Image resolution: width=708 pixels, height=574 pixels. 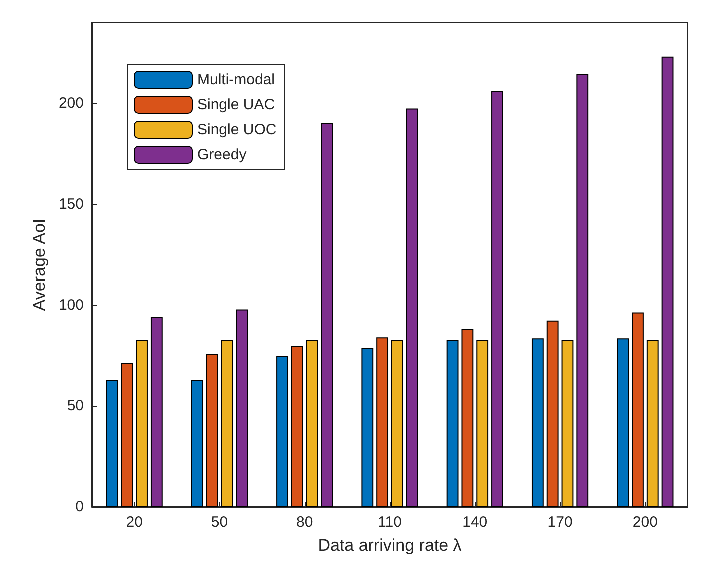 I want to click on x-tick-label: 200, so click(x=645, y=522).